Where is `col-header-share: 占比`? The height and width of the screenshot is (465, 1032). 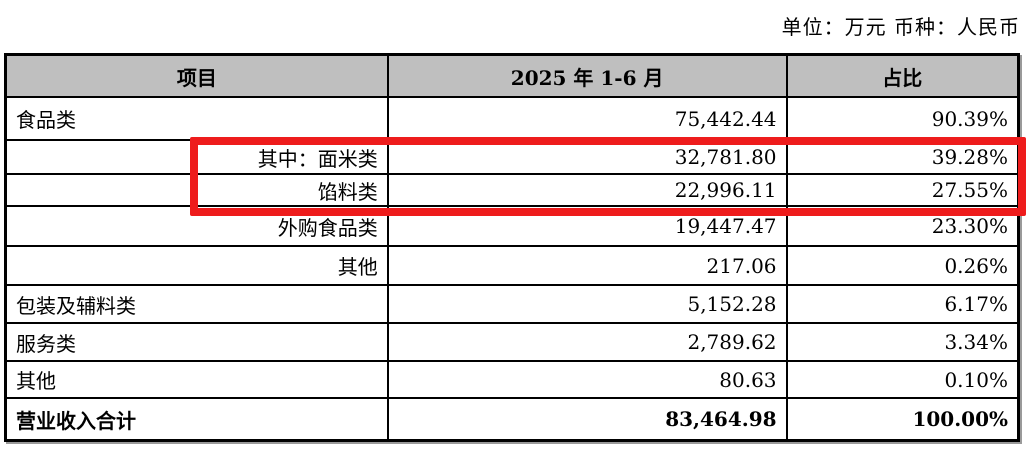 col-header-share: 占比 is located at coordinates (902, 76).